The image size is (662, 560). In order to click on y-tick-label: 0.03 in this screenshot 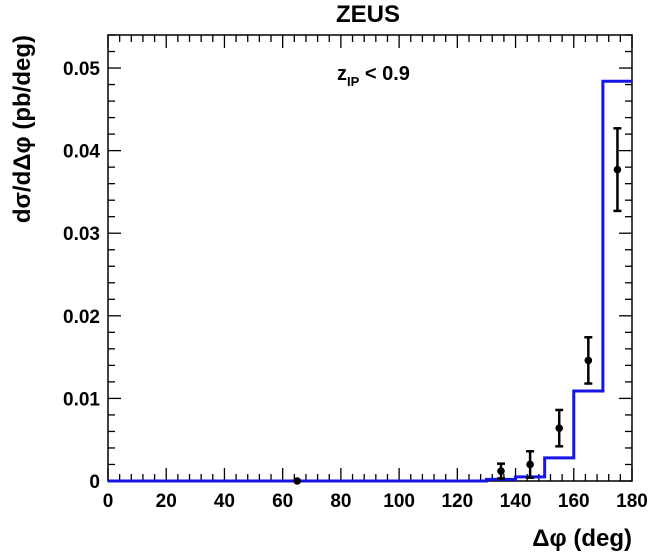, I will do `click(81, 234)`.